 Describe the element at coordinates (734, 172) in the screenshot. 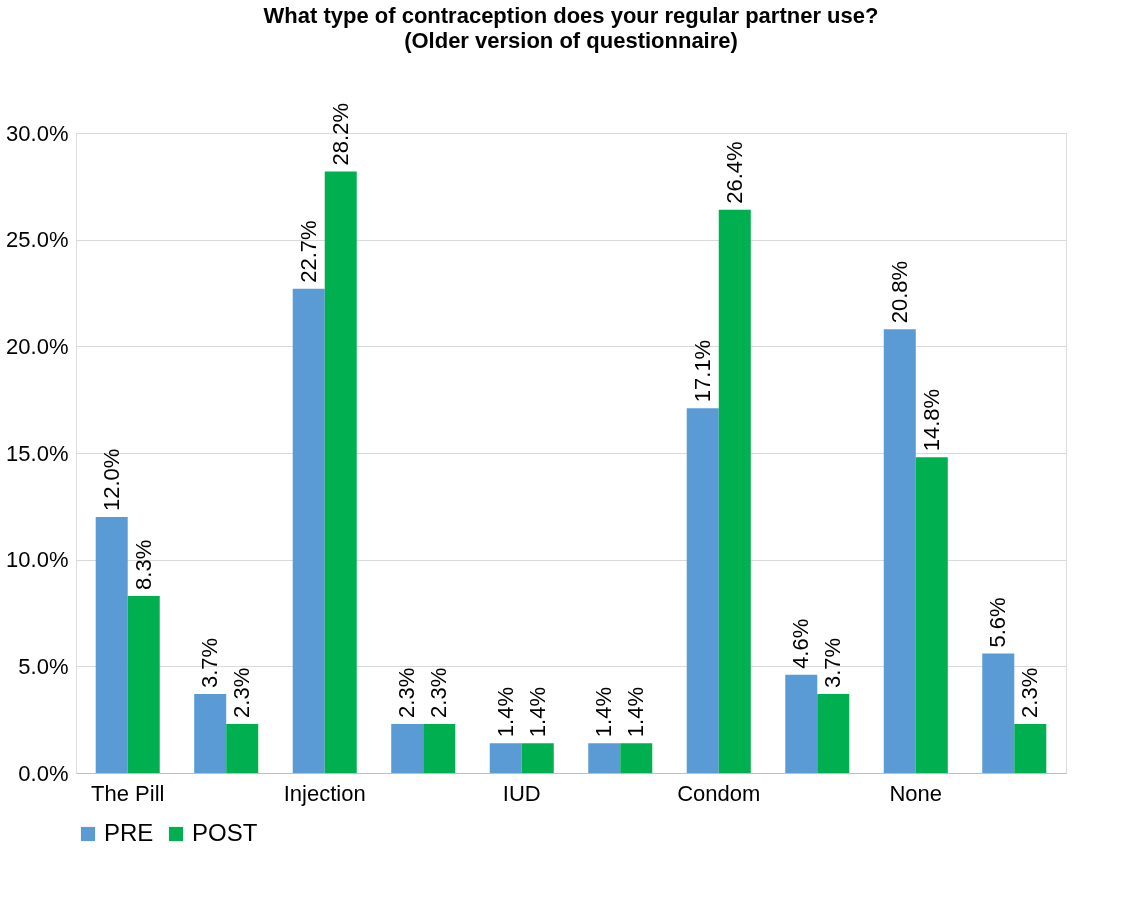

I see `data-label: 26.4%` at that location.